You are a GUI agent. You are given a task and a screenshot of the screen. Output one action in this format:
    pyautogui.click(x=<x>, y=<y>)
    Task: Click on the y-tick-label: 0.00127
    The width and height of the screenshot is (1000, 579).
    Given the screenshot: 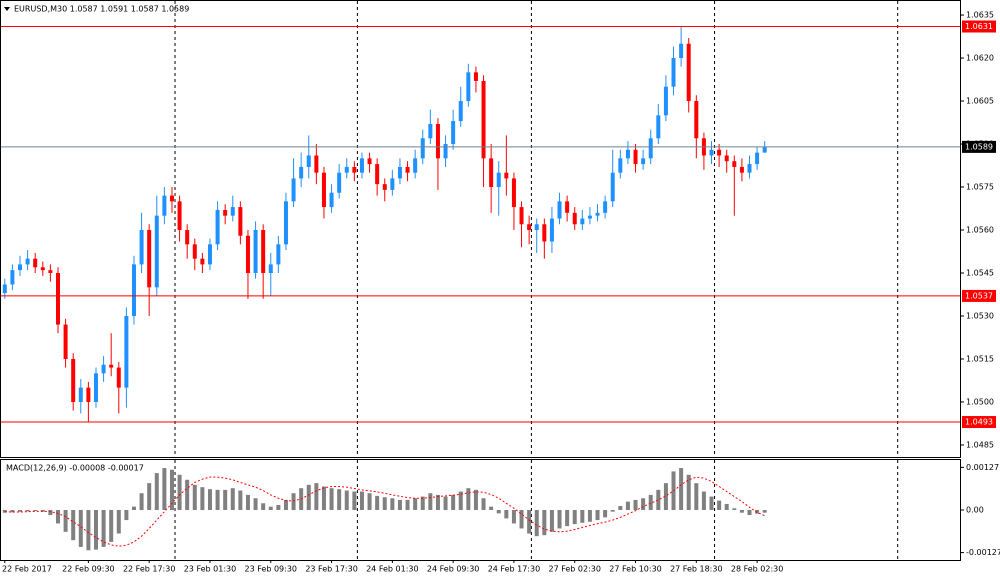 What is the action you would take?
    pyautogui.click(x=982, y=467)
    